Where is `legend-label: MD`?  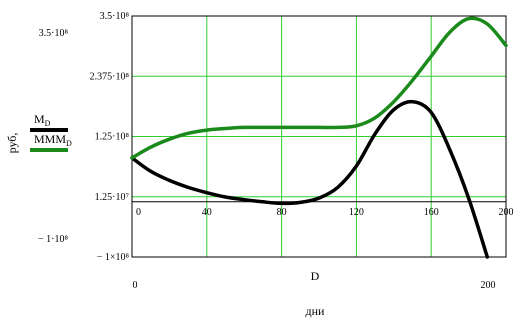 legend-label: MD is located at coordinates (42, 120).